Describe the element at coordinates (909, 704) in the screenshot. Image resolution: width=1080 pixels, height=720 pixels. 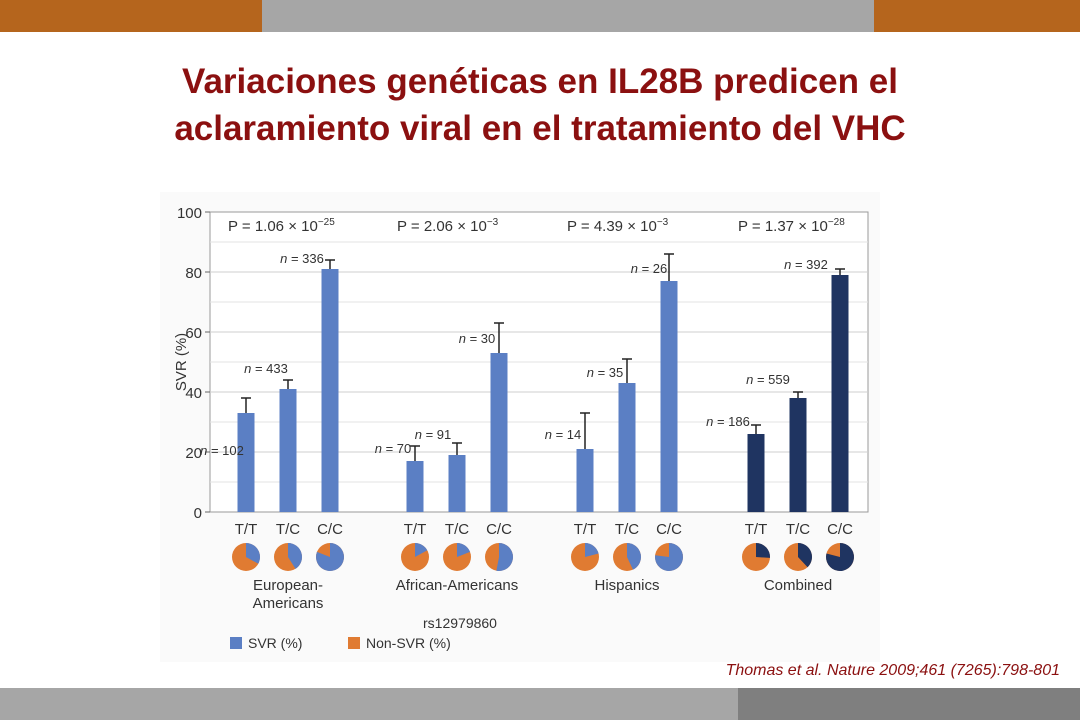
I see `bottom-band-right` at that location.